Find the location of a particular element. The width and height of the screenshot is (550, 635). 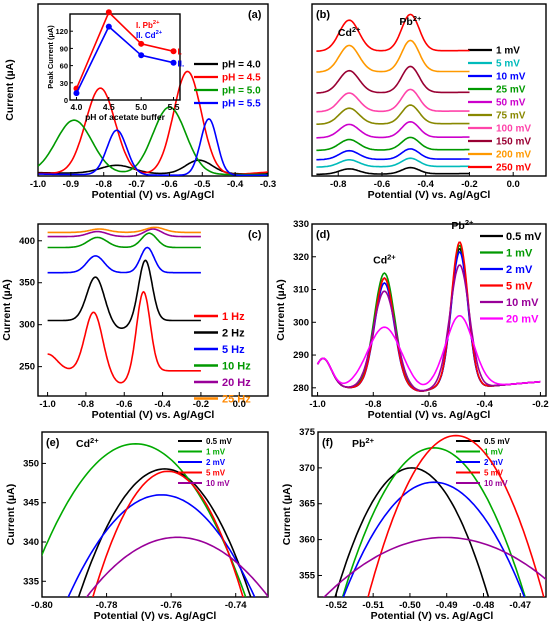

x-tick-label: -0.50 is located at coordinates (410, 605).